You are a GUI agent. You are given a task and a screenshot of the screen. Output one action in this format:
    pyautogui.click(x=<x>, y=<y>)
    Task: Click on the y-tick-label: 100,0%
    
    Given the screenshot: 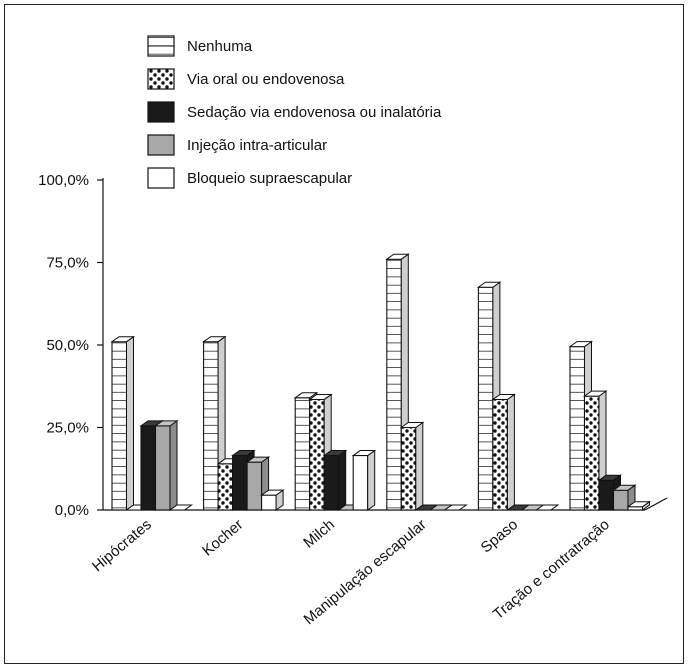 What is the action you would take?
    pyautogui.click(x=63, y=180)
    